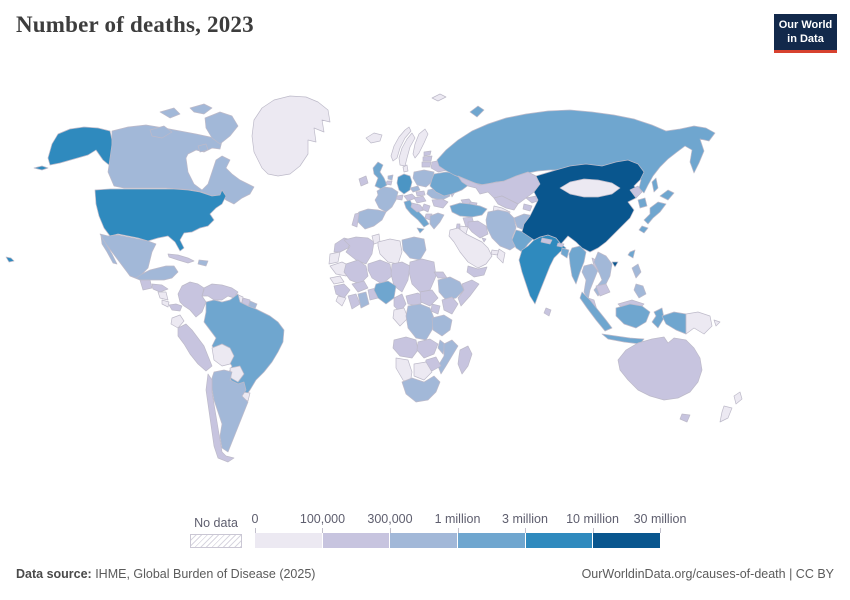 Image resolution: width=850 pixels, height=600 pixels. I want to click on country-belgium, so click(389, 183).